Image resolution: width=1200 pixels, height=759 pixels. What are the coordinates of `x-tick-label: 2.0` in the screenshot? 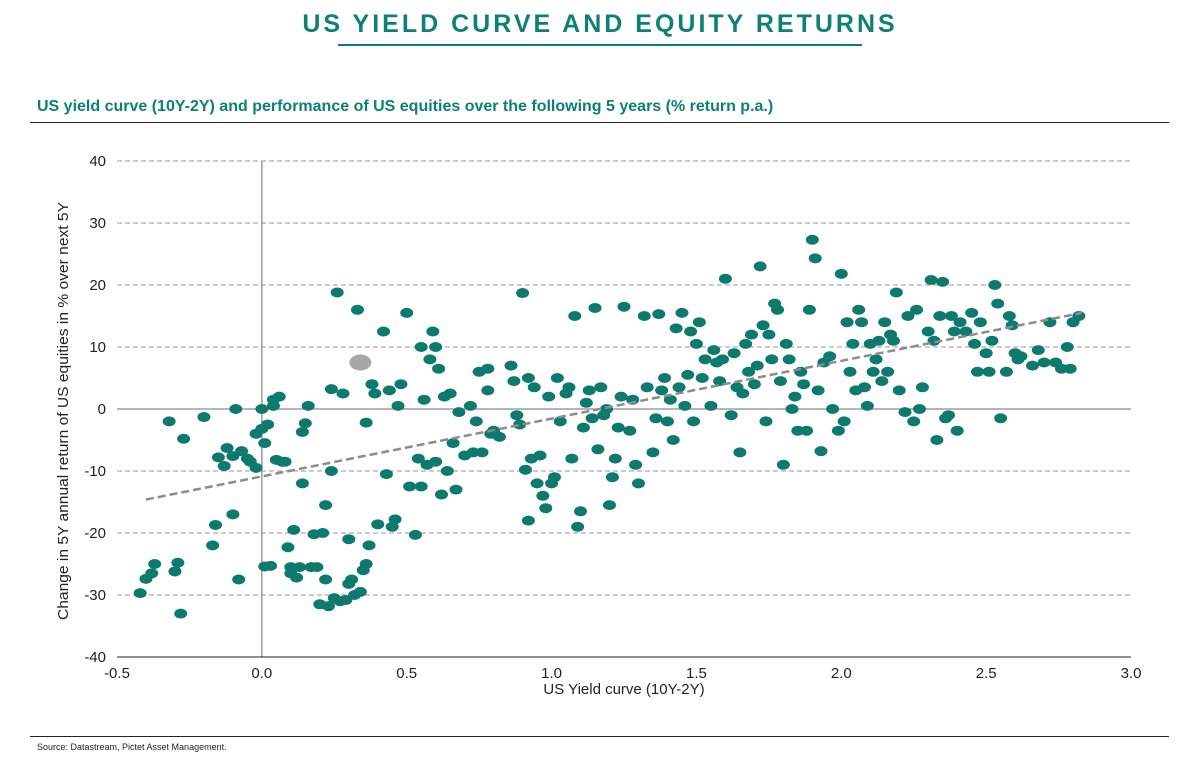 It's located at (841, 673).